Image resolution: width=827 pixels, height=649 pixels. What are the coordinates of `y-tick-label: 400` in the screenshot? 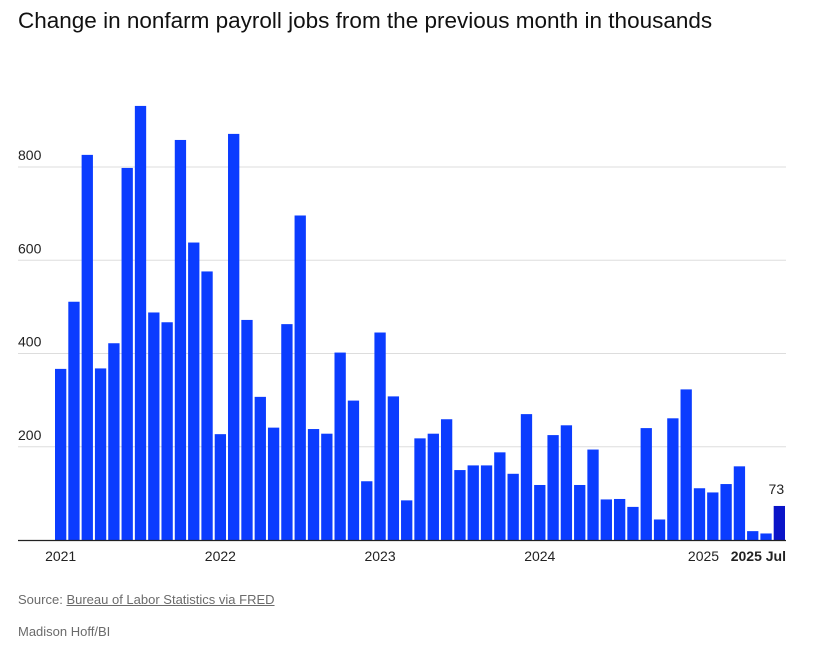 It's located at (30, 342).